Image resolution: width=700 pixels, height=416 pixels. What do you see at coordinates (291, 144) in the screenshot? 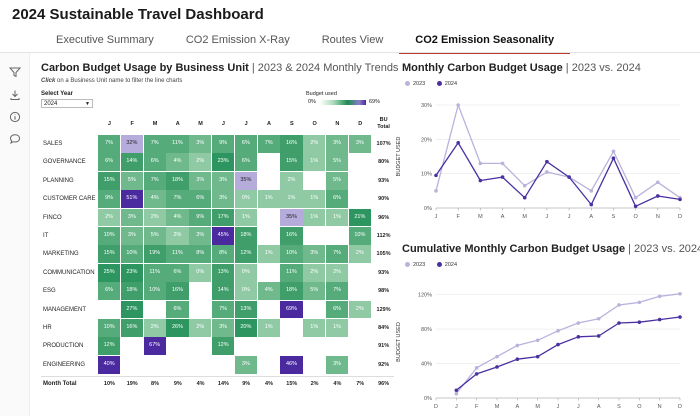
I see `heatmap-cell: 16%` at bounding box center [291, 144].